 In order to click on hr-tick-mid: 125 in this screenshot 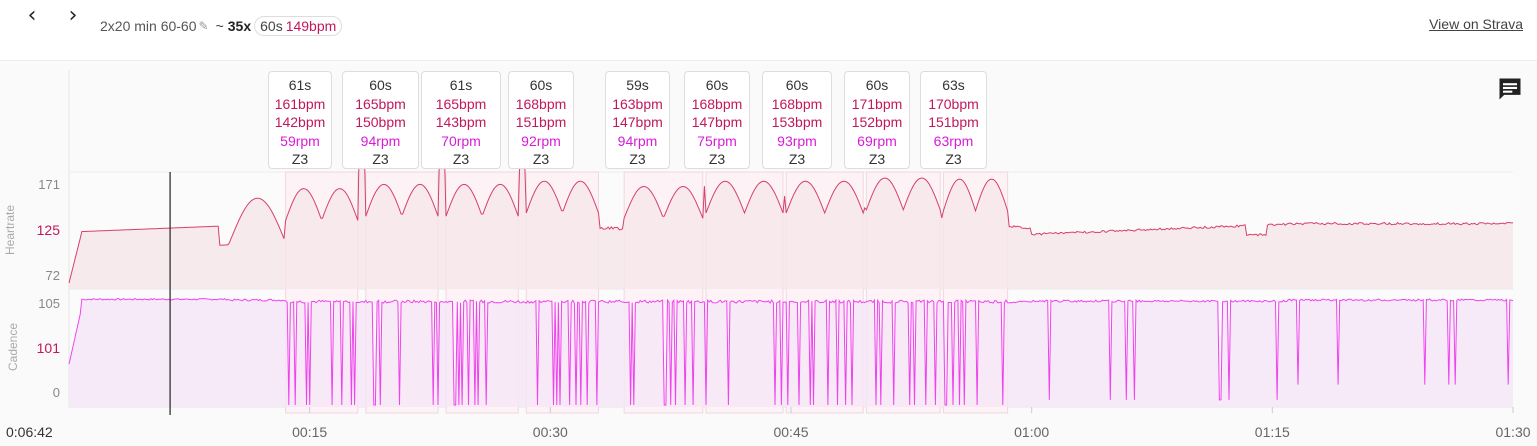, I will do `click(48, 230)`.